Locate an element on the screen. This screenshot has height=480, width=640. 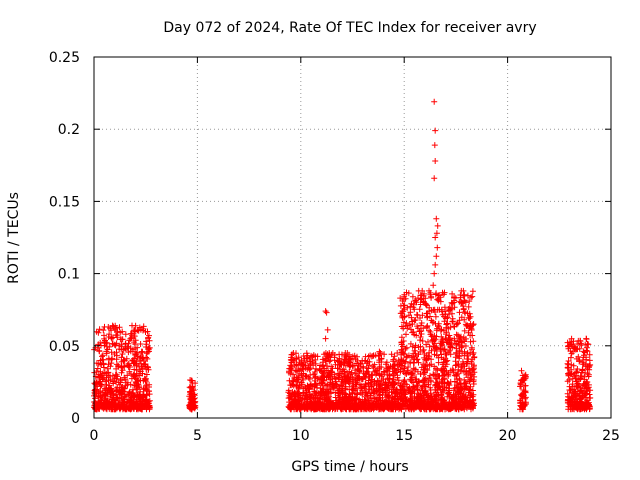
x-tick-label: 20 is located at coordinates (508, 436).